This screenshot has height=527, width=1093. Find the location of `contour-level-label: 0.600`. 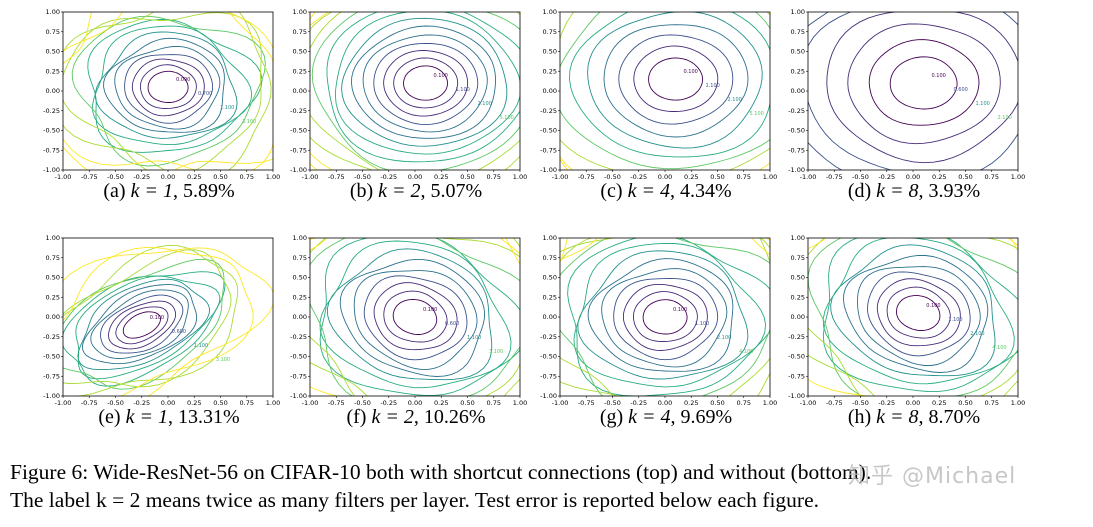

contour-level-label: 0.600 is located at coordinates (452, 324).